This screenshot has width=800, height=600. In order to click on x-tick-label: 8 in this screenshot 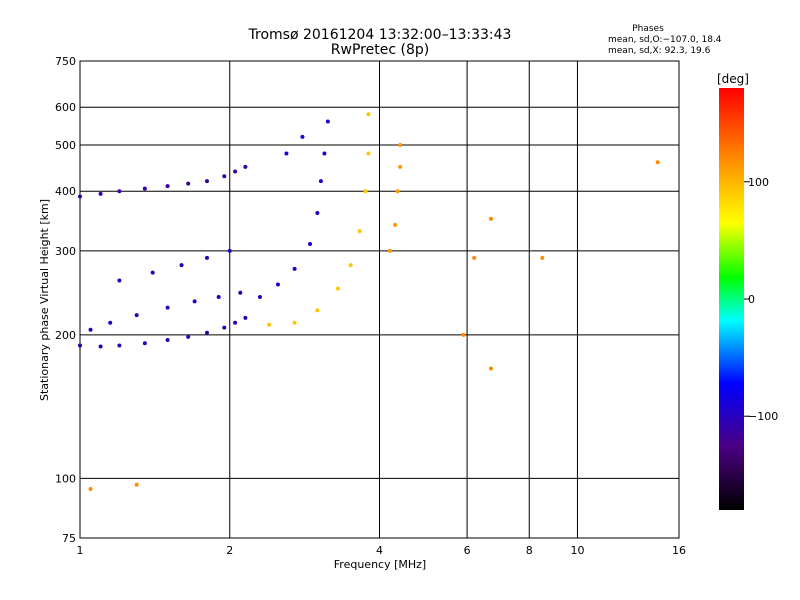, I will do `click(529, 550)`.